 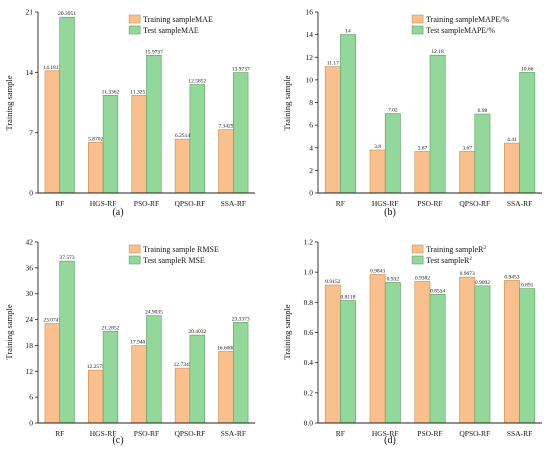 I want to click on y-tick-label: 0.4, so click(x=309, y=362).